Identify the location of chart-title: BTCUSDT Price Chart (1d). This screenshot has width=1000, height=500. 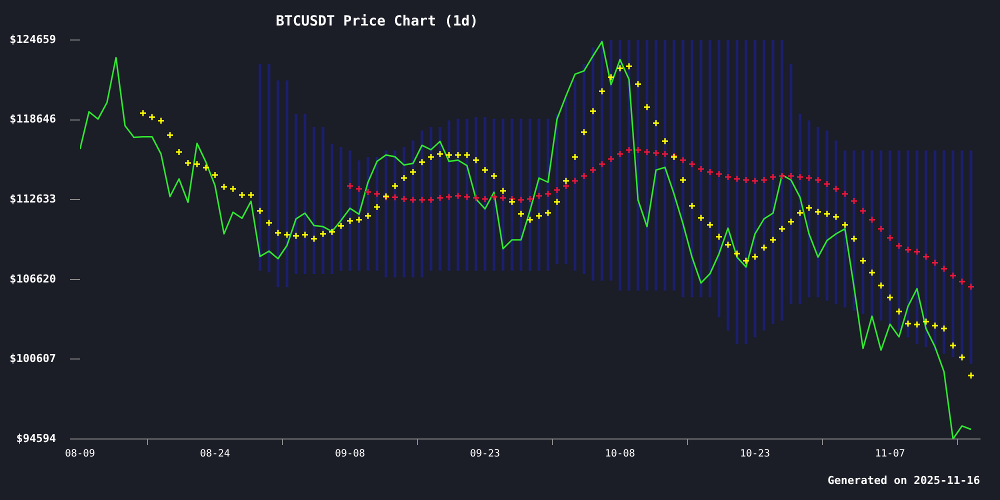
(377, 22).